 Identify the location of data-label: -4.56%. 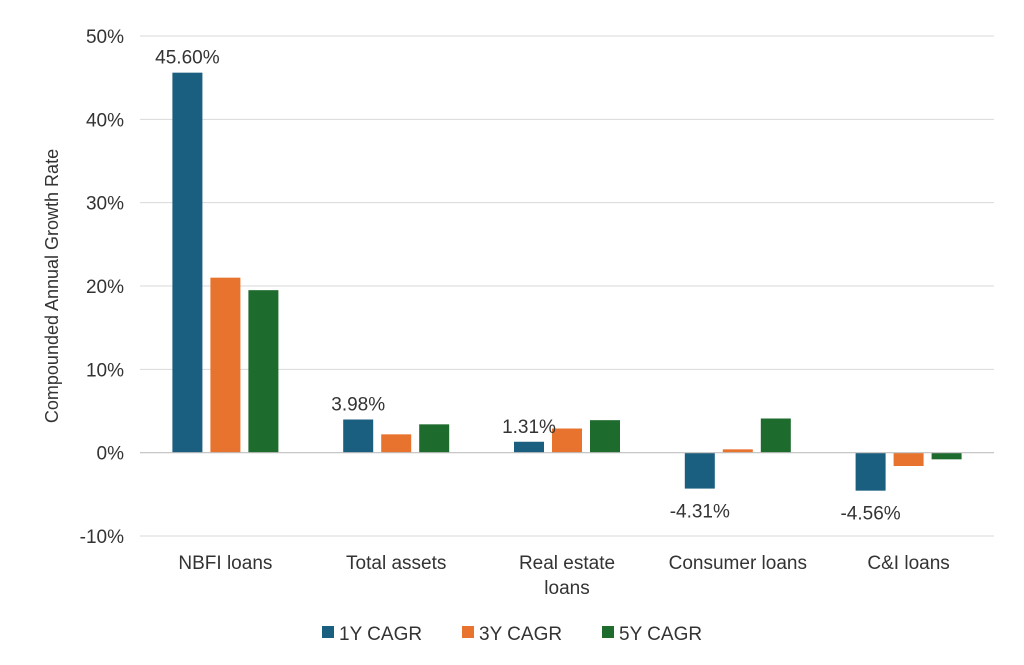
(870, 514).